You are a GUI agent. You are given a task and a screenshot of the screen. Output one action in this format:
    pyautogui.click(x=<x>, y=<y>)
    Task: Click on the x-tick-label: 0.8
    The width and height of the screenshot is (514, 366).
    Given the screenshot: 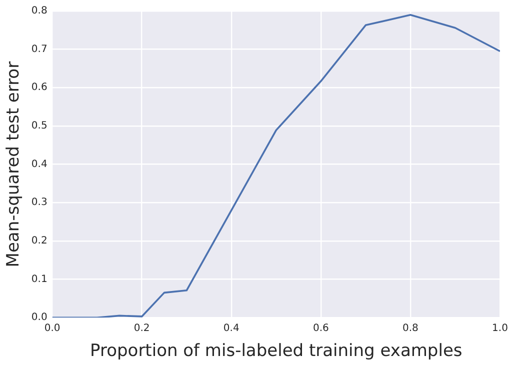 What is the action you would take?
    pyautogui.click(x=410, y=328)
    